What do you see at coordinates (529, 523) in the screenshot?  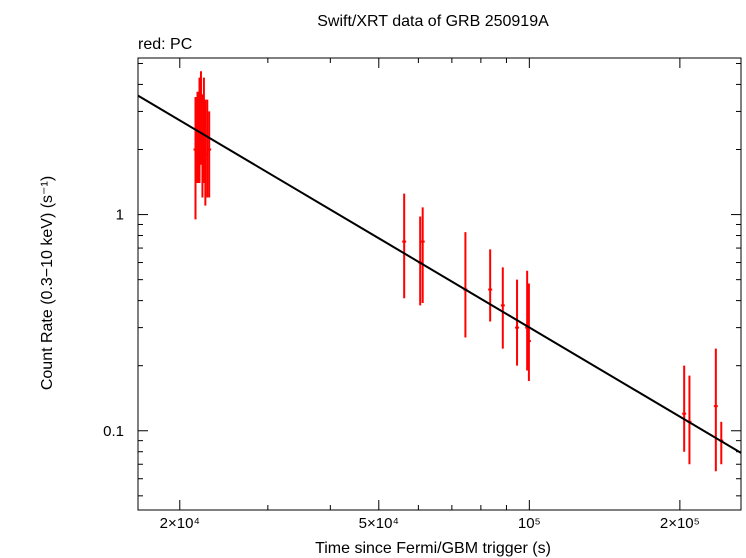 I see `x-tick-label: 10⁵` at bounding box center [529, 523].